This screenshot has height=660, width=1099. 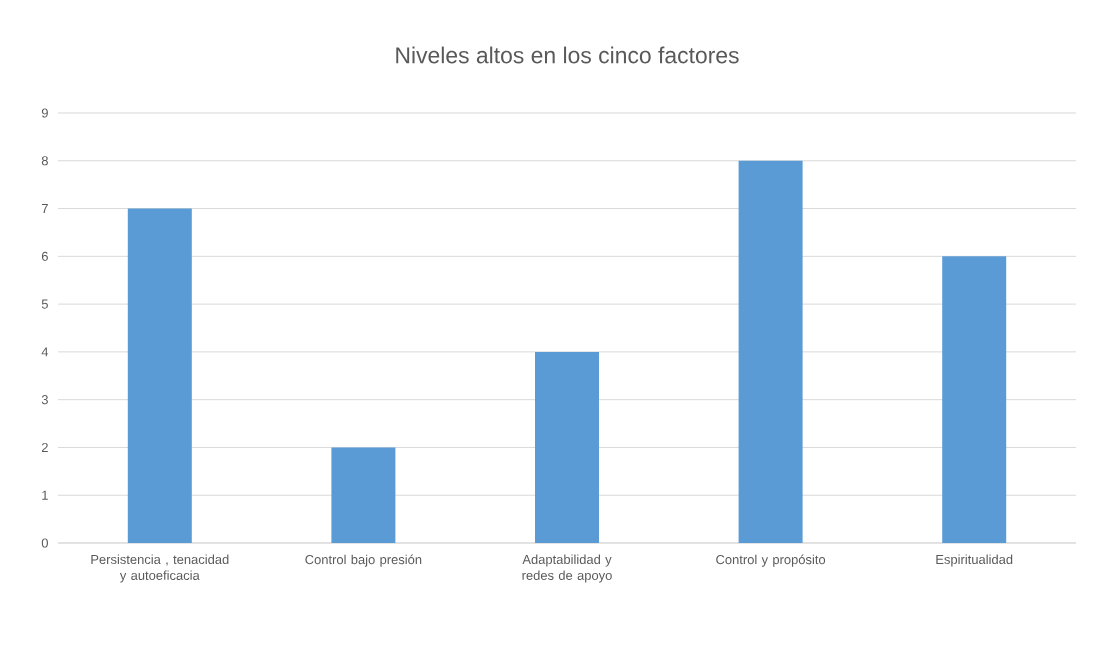 What do you see at coordinates (44, 447) in the screenshot?
I see `y-tick-label: 2` at bounding box center [44, 447].